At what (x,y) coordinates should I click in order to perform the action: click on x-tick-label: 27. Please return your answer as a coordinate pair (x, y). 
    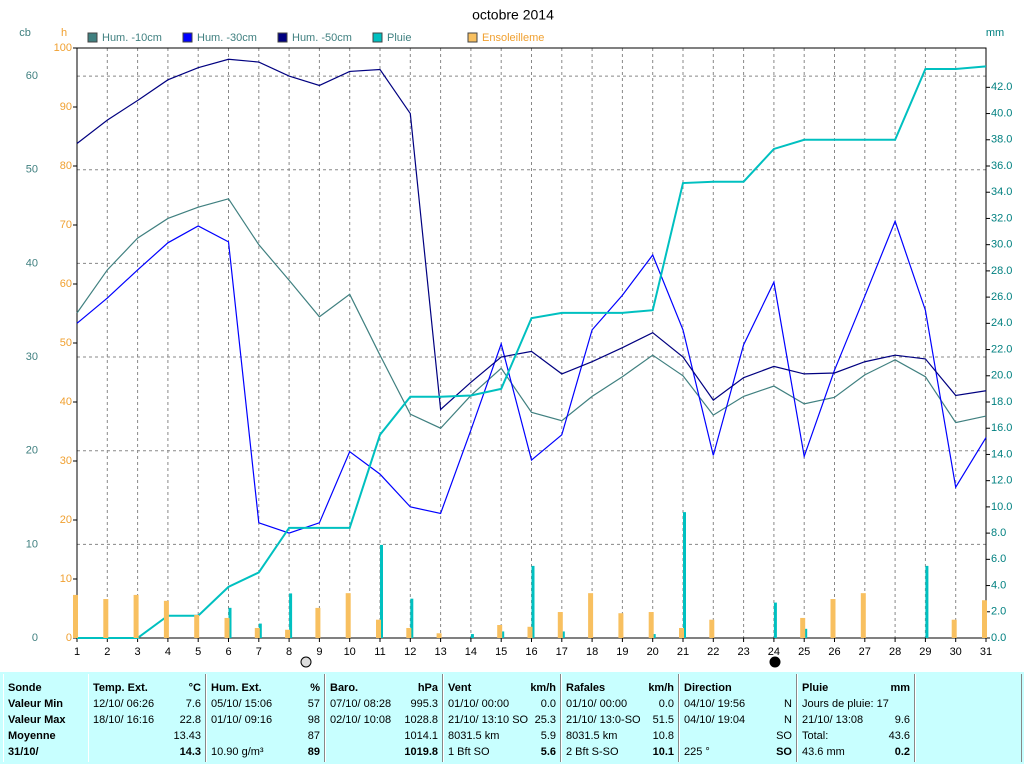
    Looking at the image, I should click on (865, 652).